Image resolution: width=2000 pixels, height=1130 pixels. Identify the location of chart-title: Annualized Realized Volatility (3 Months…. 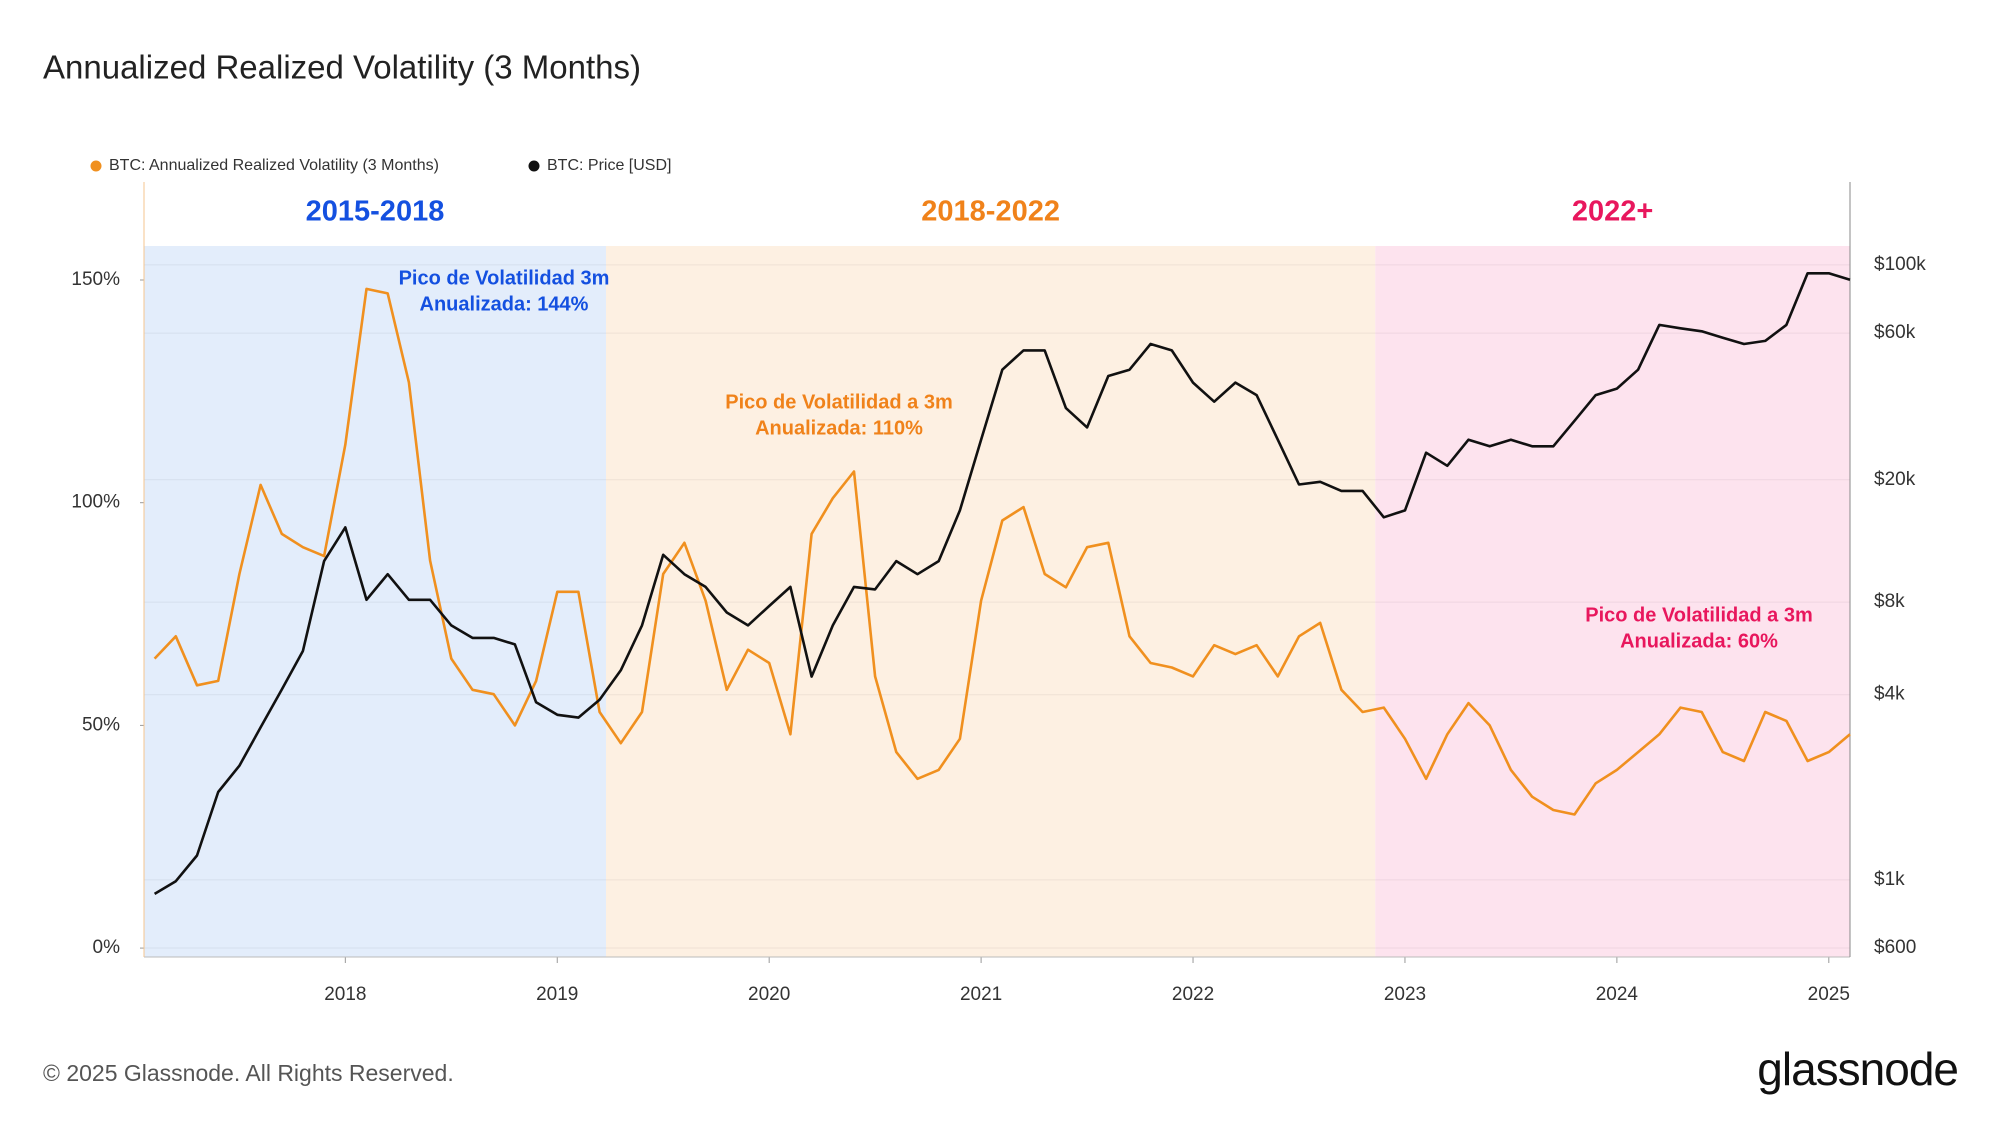
(342, 67).